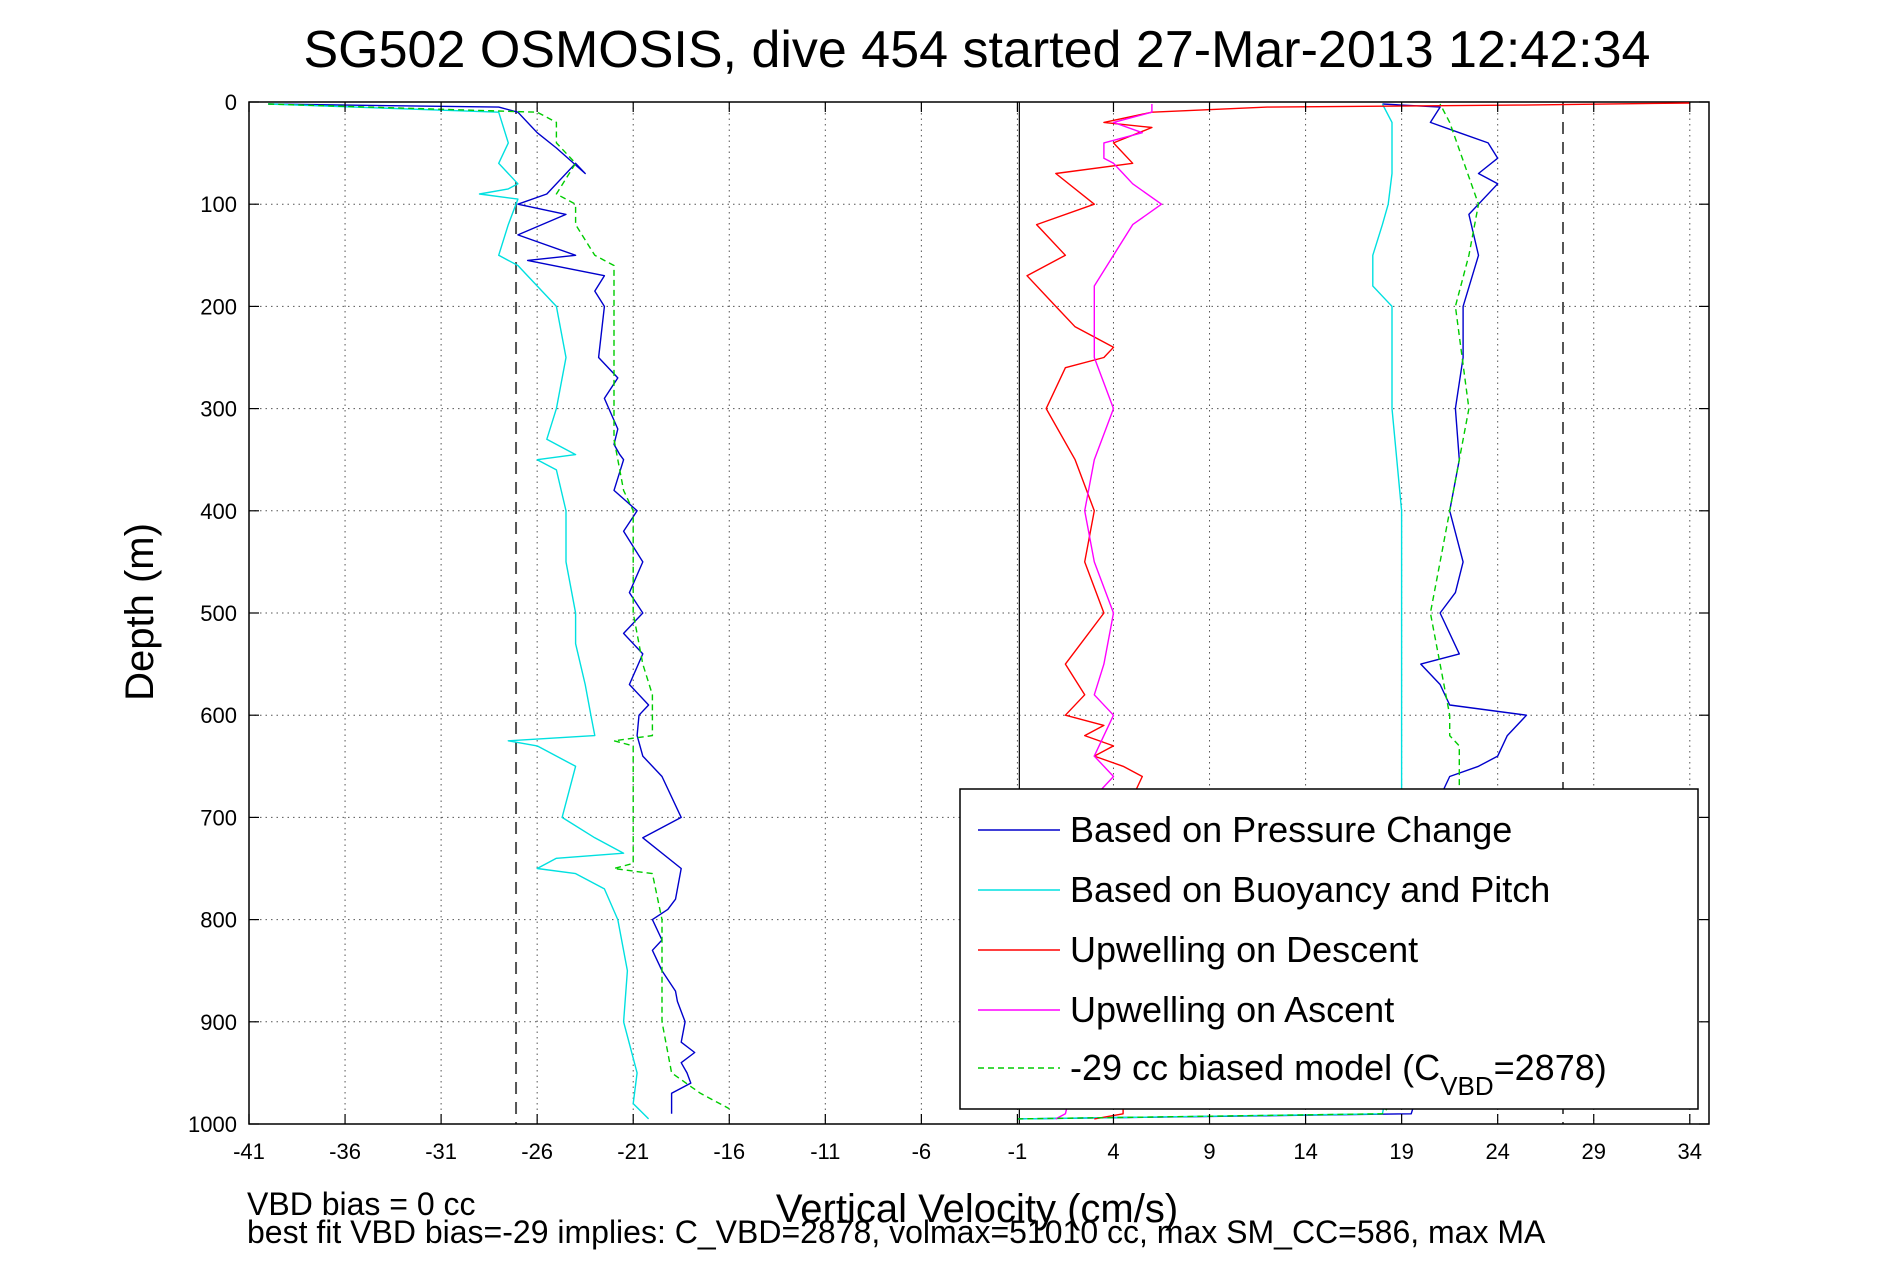 The width and height of the screenshot is (1891, 1262). I want to click on legend-label-0: Based on Pressure Change, so click(1291, 829).